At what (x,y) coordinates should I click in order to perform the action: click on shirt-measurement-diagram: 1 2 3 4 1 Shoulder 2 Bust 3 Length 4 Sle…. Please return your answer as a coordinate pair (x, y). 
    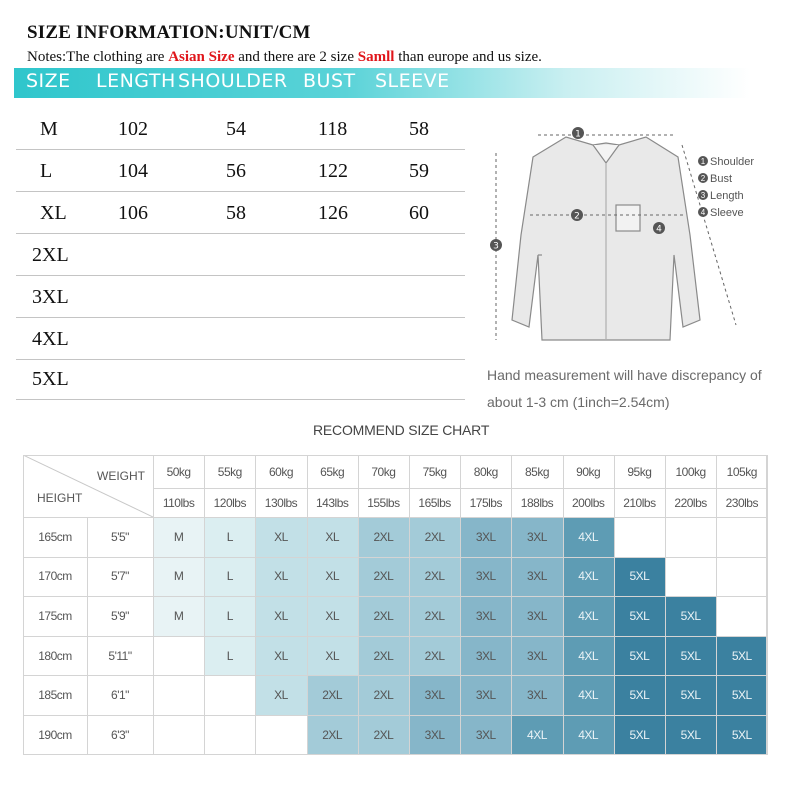
    Looking at the image, I should click on (622, 234).